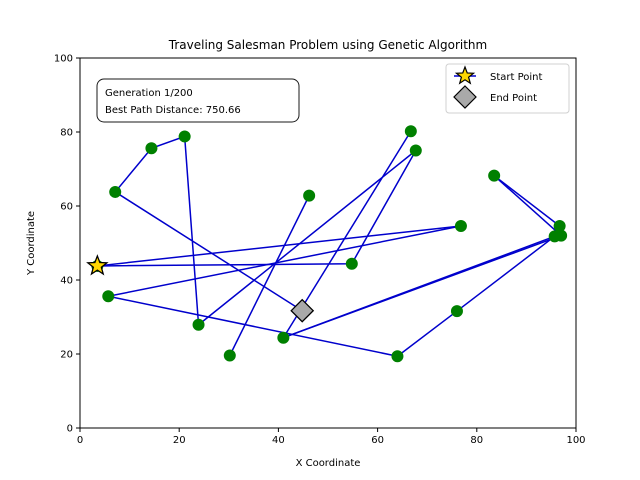 This screenshot has height=480, width=640. What do you see at coordinates (31, 243) in the screenshot?
I see `y-axis-label: Y Coordinate` at bounding box center [31, 243].